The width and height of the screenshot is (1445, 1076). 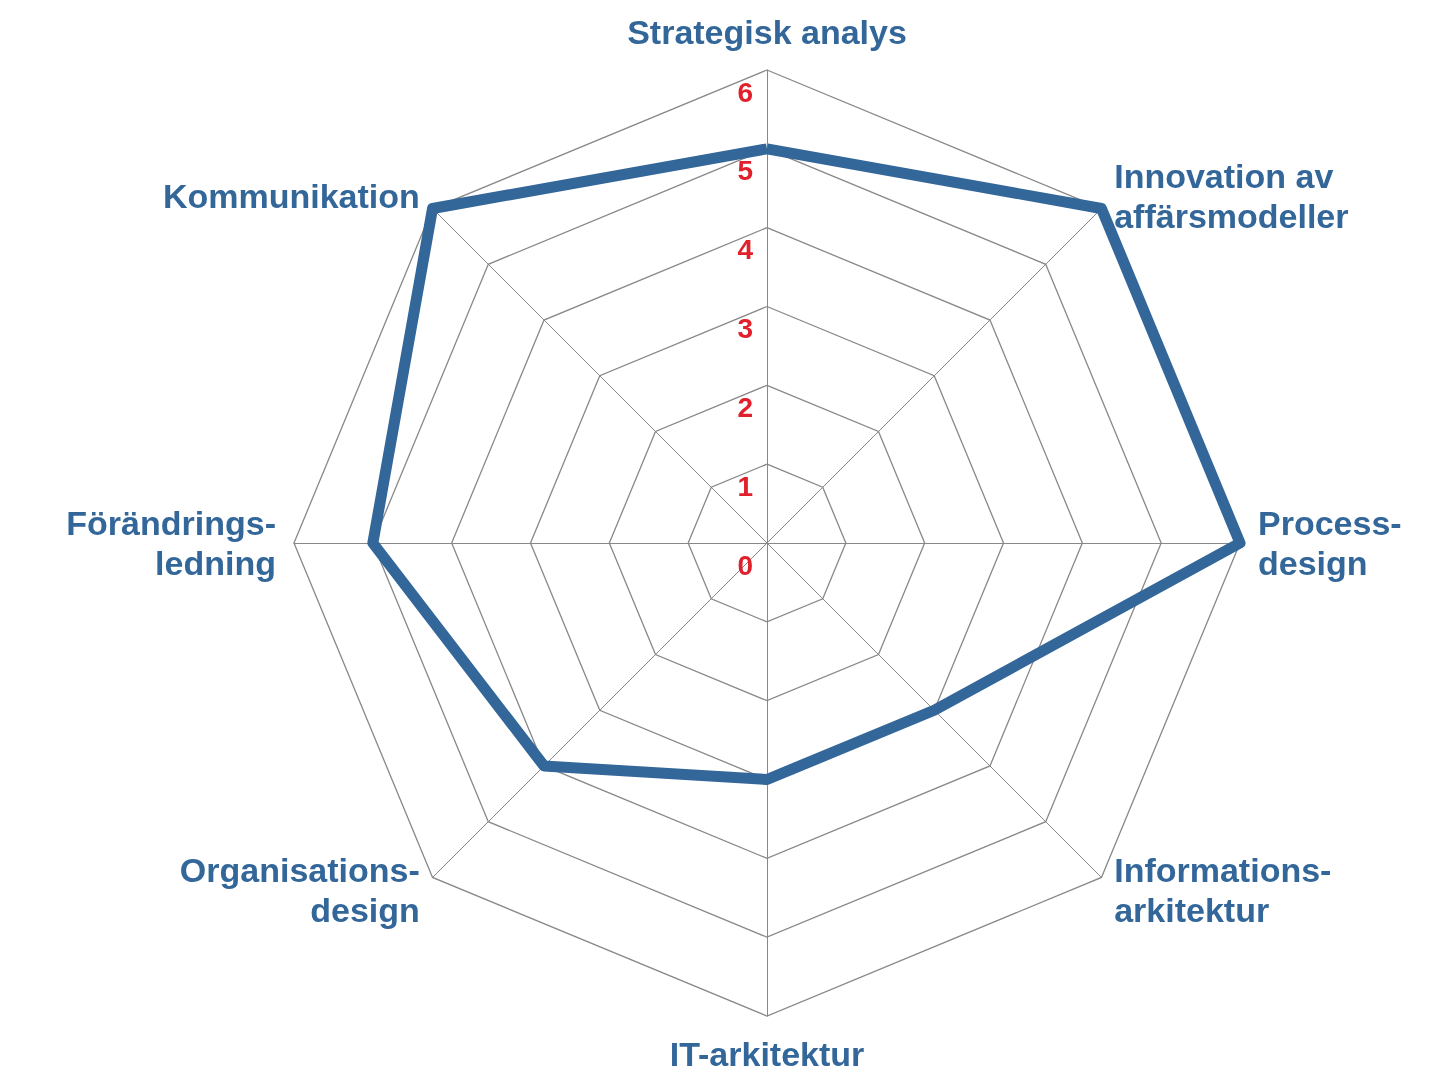 What do you see at coordinates (1231, 195) in the screenshot?
I see `spoke-label: Innovation av affärsmodeller` at bounding box center [1231, 195].